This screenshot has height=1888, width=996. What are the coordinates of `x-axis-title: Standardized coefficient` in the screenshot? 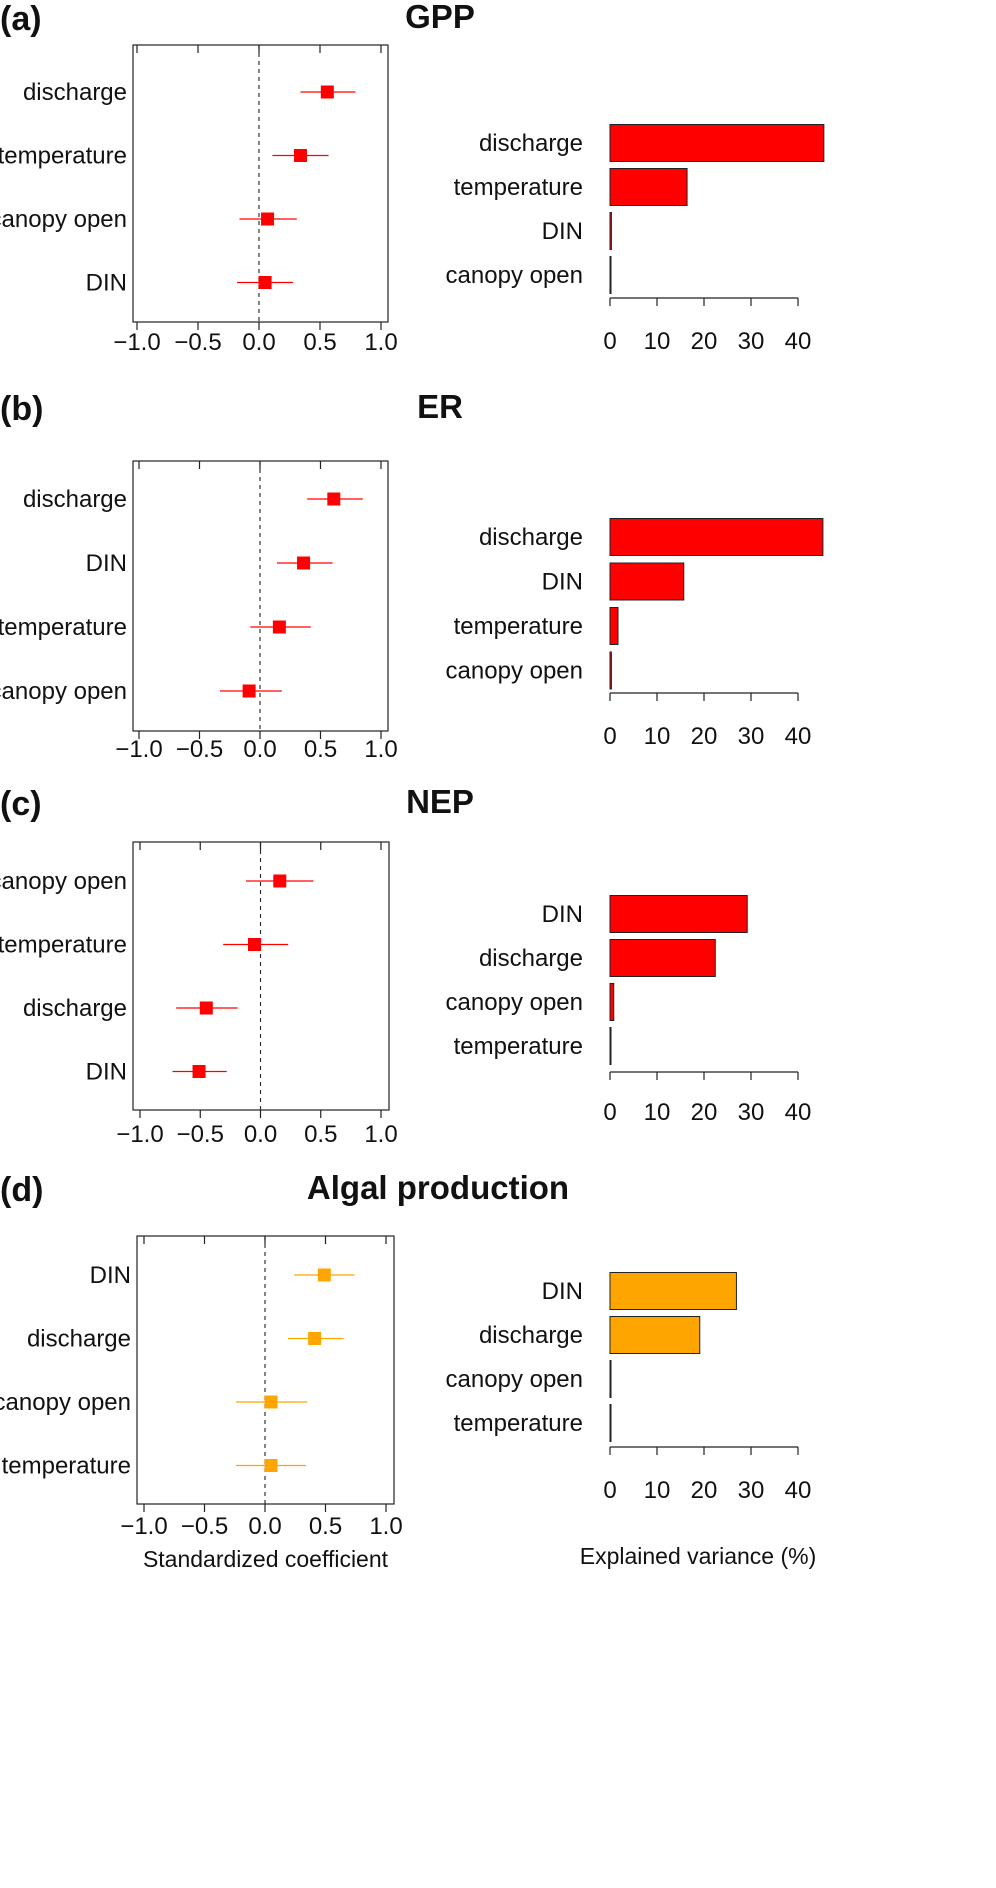 It's located at (266, 1559).